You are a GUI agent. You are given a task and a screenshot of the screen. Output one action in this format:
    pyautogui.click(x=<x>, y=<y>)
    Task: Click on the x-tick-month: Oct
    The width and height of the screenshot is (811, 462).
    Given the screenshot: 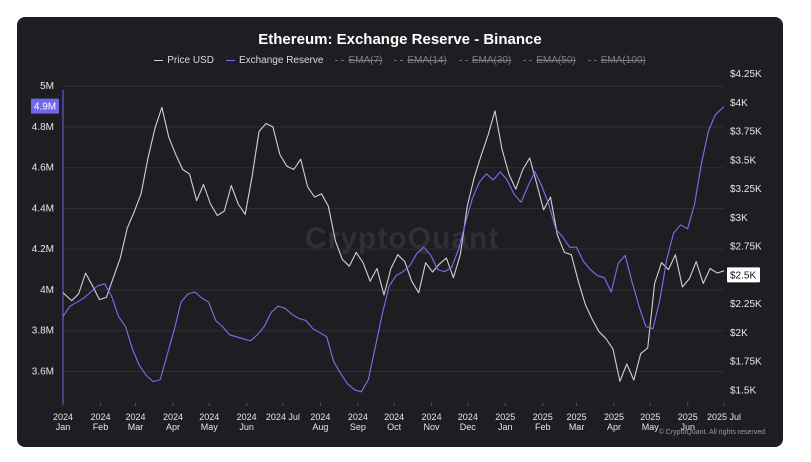 What is the action you would take?
    pyautogui.click(x=394, y=427)
    